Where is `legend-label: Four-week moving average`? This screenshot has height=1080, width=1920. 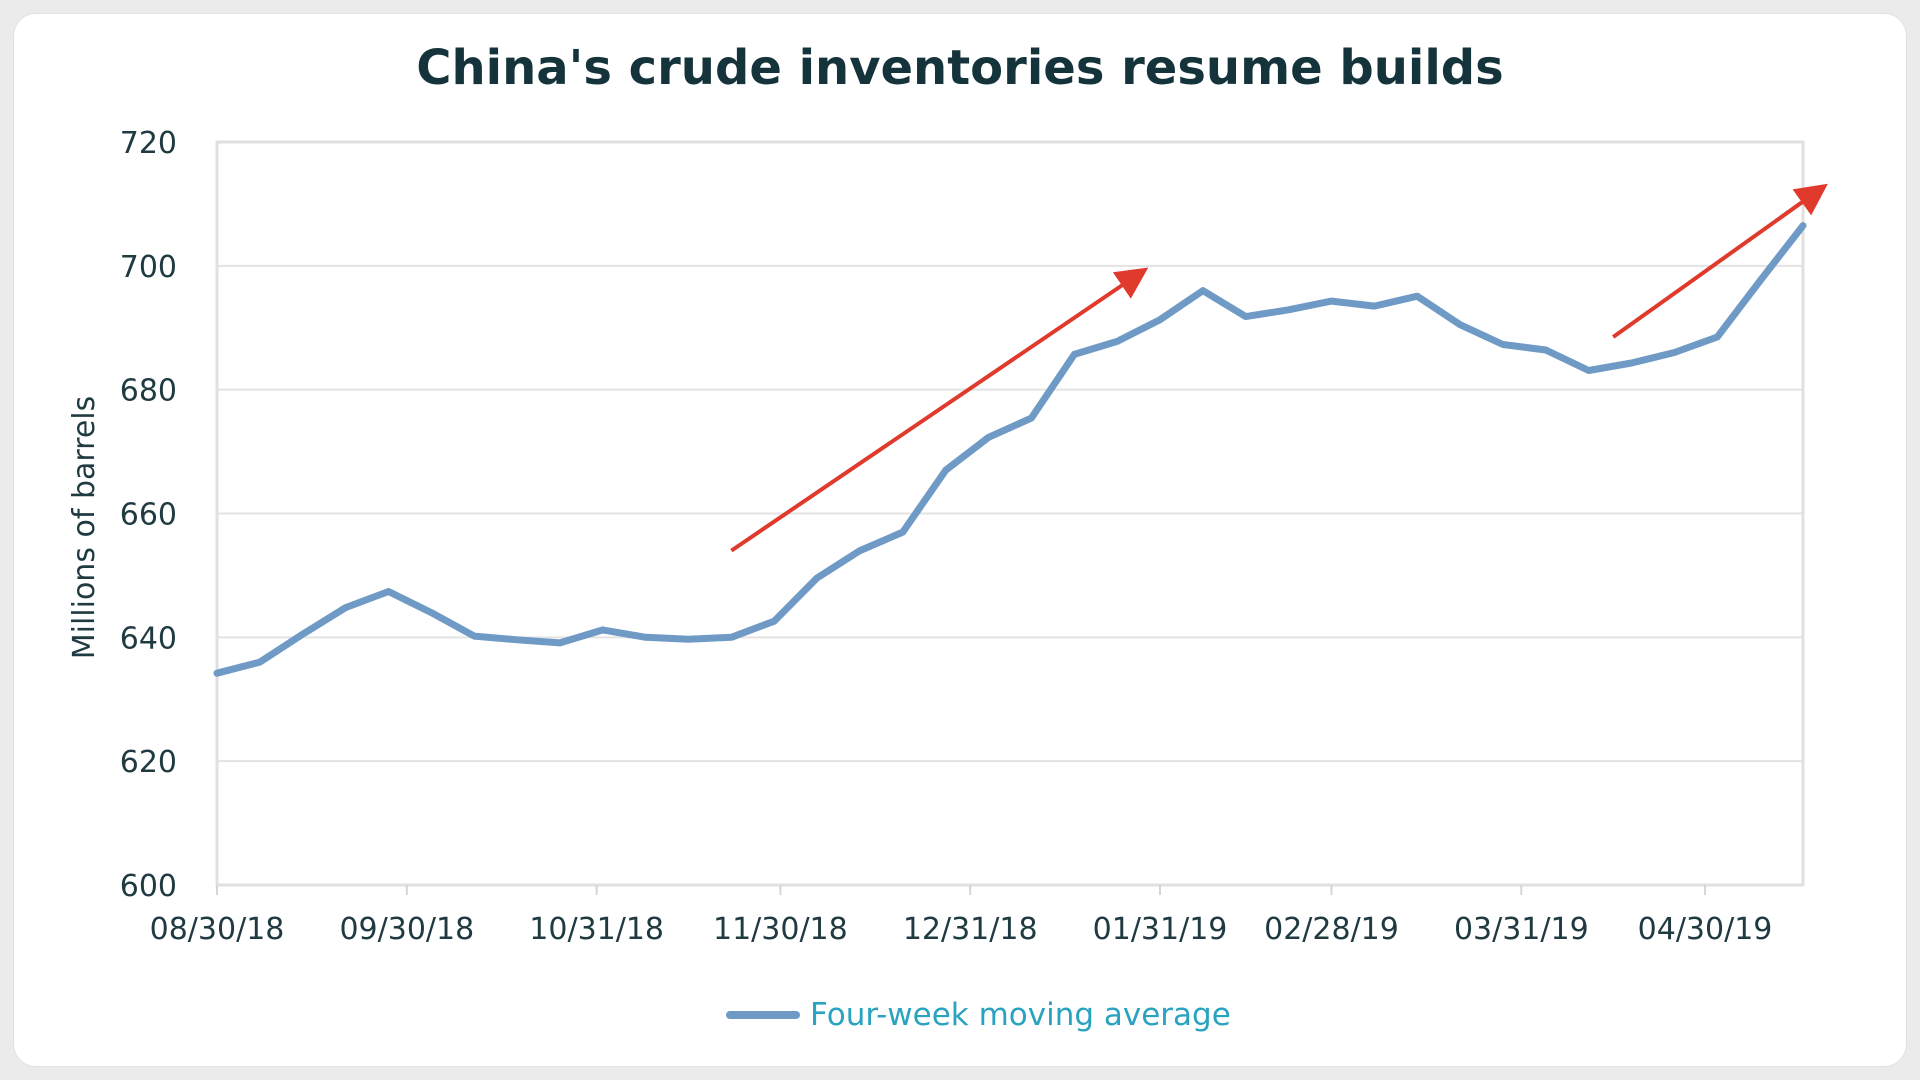
legend-label: Four-week moving average is located at coordinates (1020, 1015).